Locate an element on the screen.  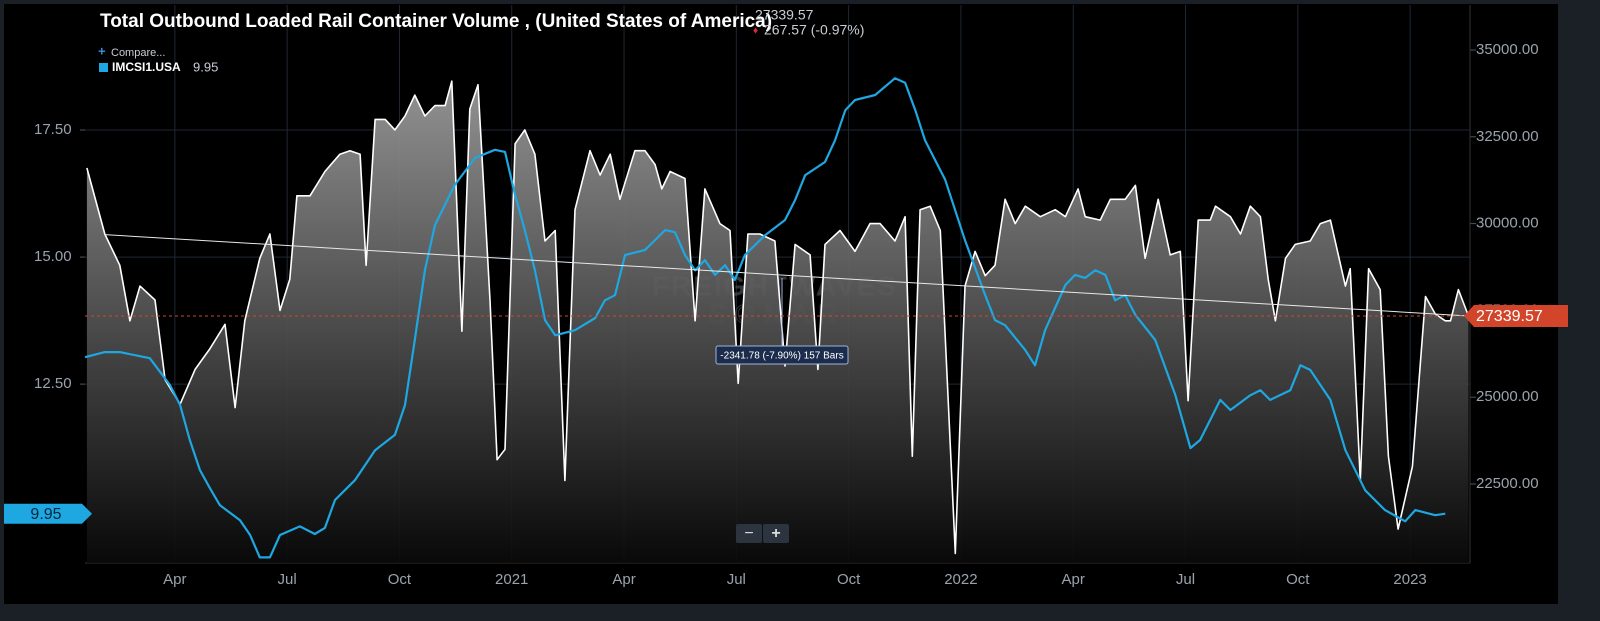
price-tag is located at coordinates (1516, 315).